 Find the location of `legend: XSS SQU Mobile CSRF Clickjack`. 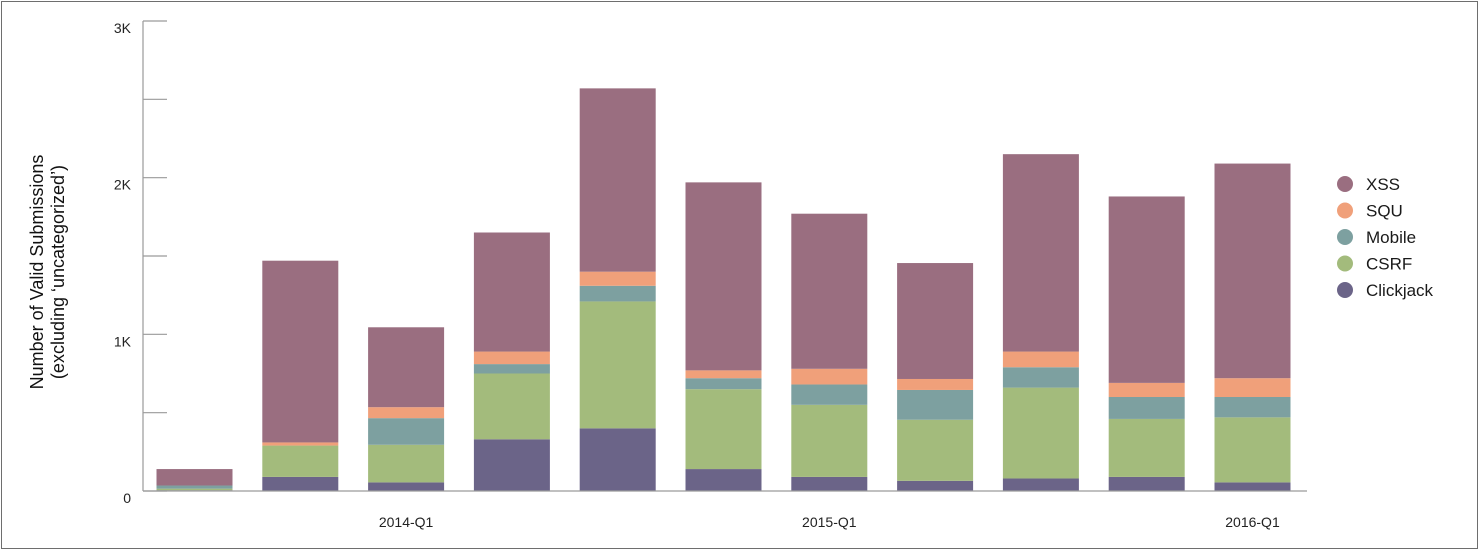

legend: XSS SQU Mobile CSRF Clickjack is located at coordinates (1385, 237).